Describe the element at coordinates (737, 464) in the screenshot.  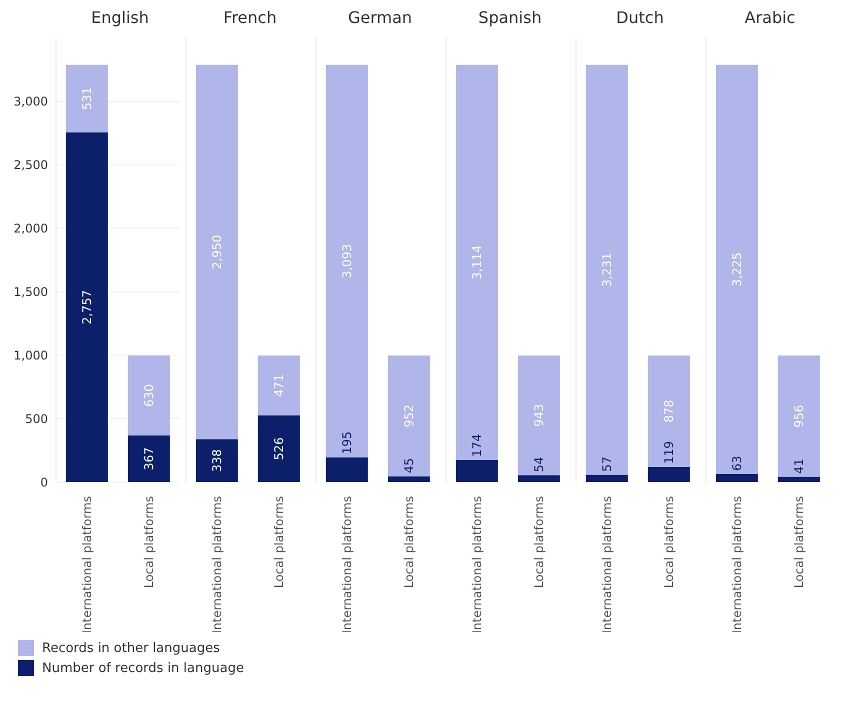
I see `data-label: 63` at that location.